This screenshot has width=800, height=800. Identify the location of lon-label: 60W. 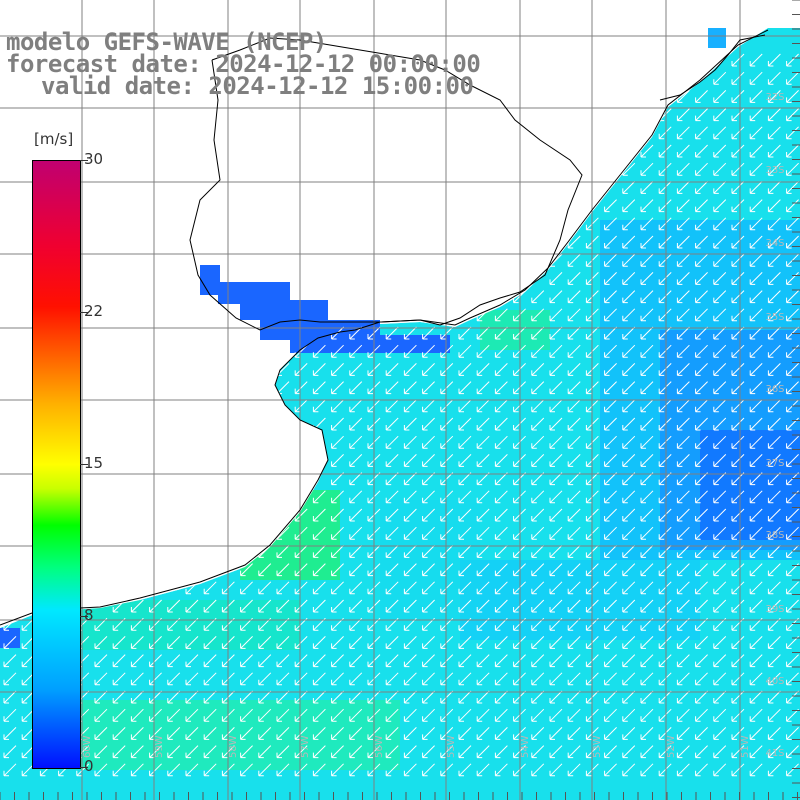
(87, 746).